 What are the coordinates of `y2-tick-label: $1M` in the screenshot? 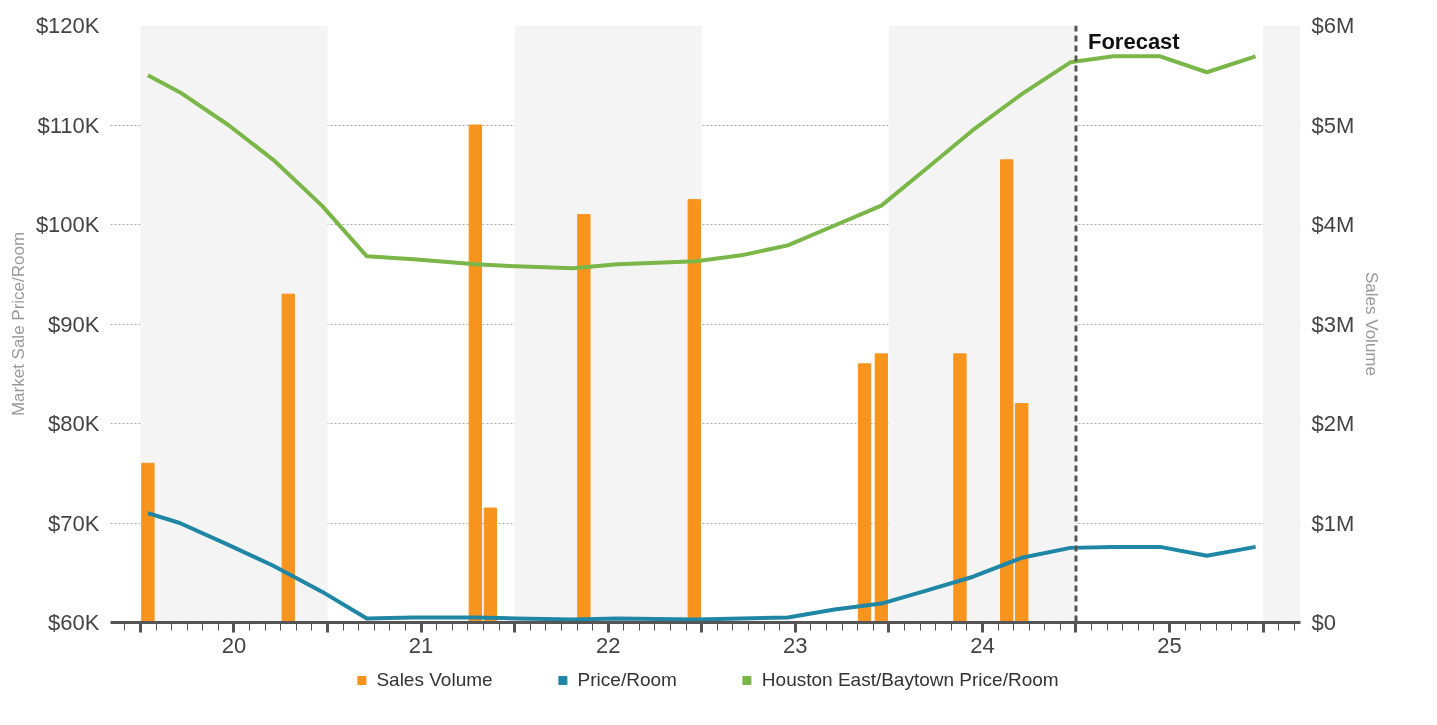 It's located at (1333, 523).